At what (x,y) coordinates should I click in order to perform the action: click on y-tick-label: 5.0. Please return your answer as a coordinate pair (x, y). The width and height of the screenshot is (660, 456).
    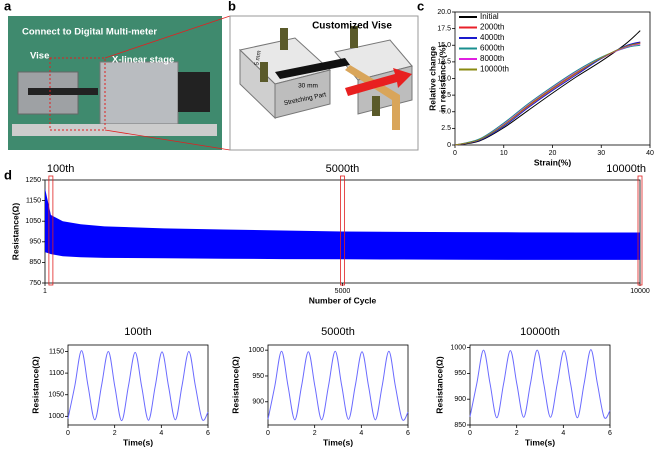
    Looking at the image, I should click on (446, 112).